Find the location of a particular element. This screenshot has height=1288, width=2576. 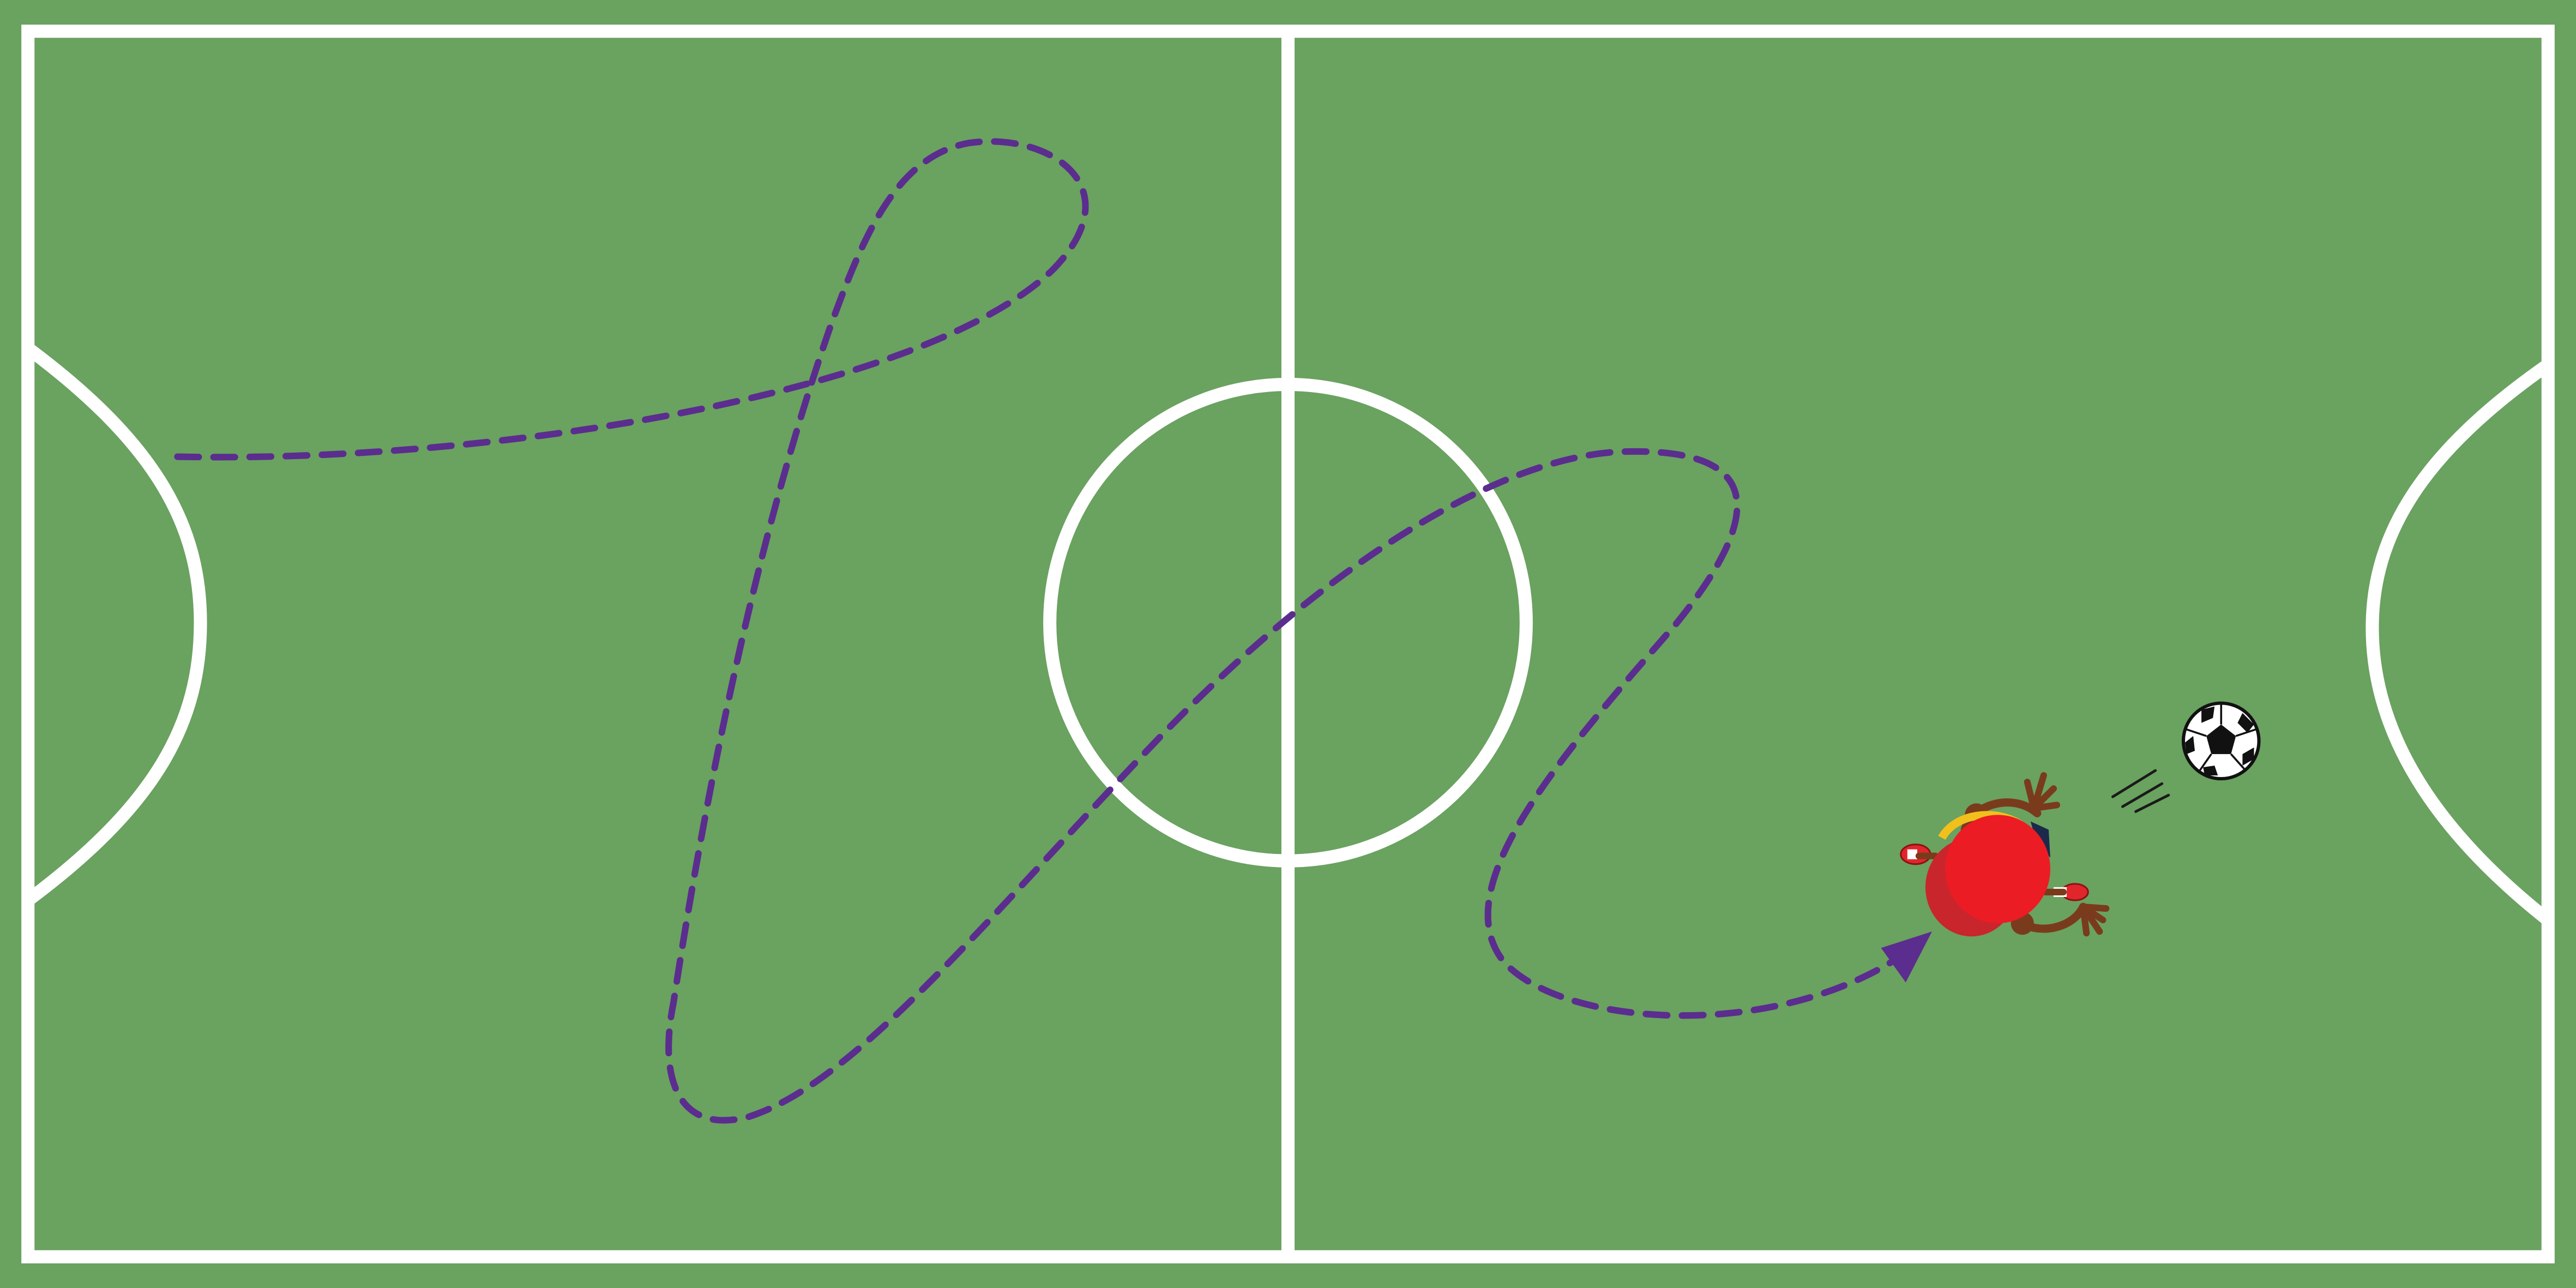

right-penalty-area-arc is located at coordinates (2459, 642).